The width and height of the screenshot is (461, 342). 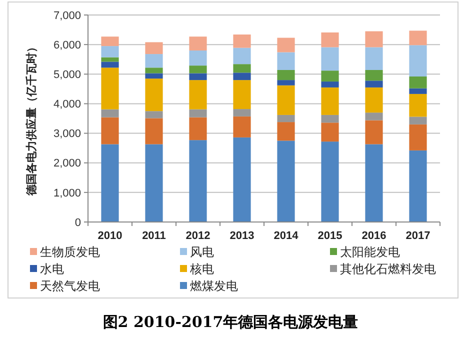 What do you see at coordinates (52, 269) in the screenshot?
I see `legend-label: 水电` at bounding box center [52, 269].